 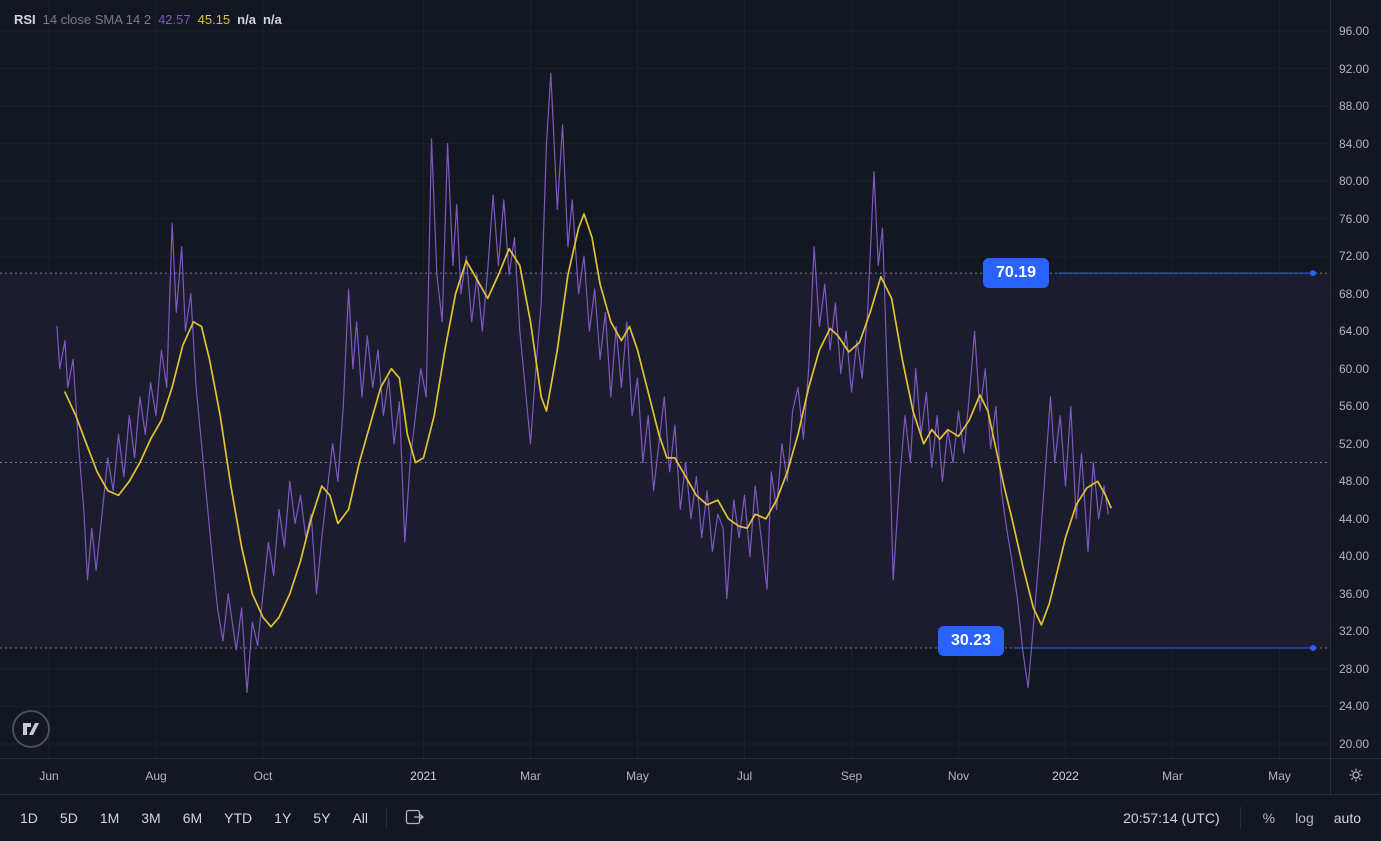 What do you see at coordinates (1269, 818) in the screenshot?
I see `percent-scale-button: %` at bounding box center [1269, 818].